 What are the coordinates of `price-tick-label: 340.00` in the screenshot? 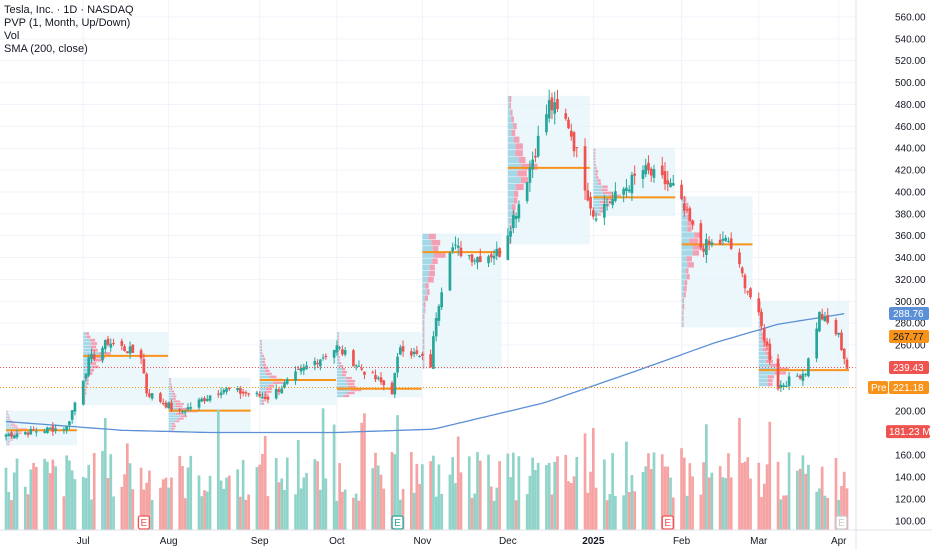 It's located at (910, 258).